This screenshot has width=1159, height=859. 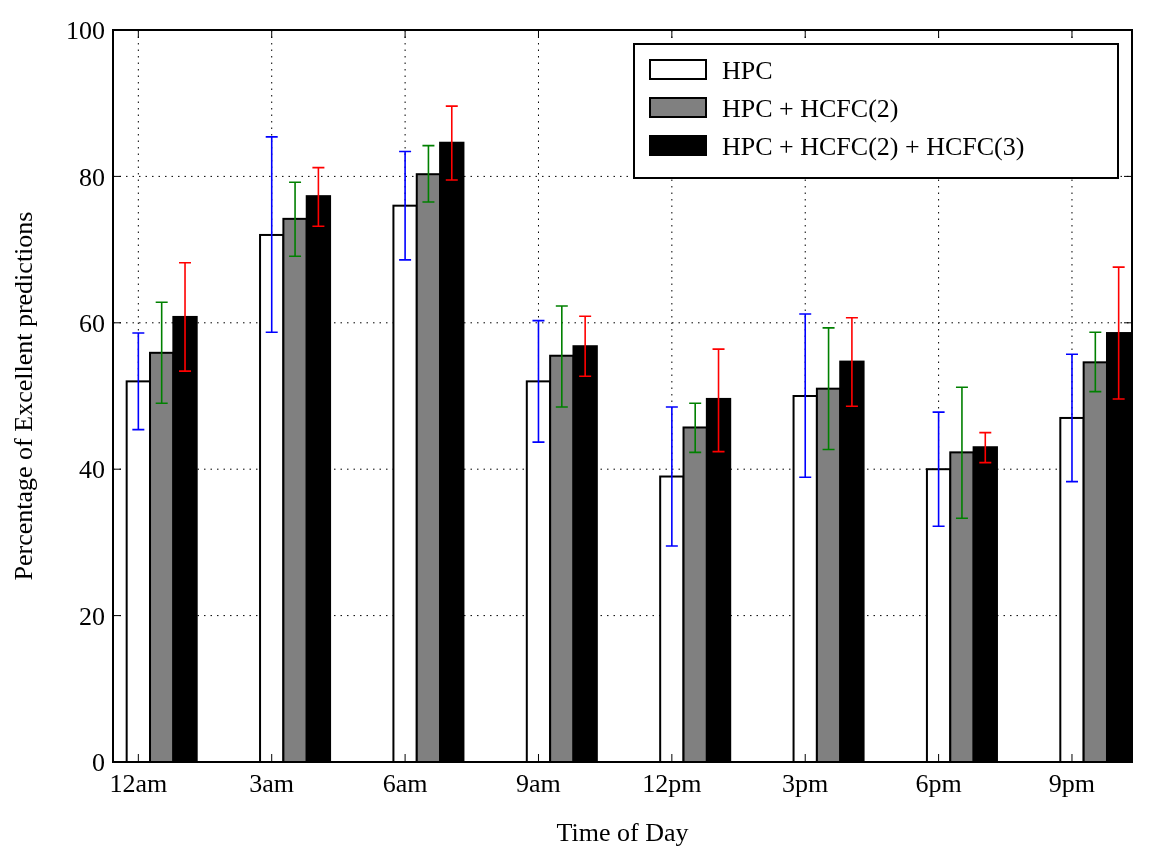 What do you see at coordinates (92, 323) in the screenshot?
I see `y-tick-label: 60` at bounding box center [92, 323].